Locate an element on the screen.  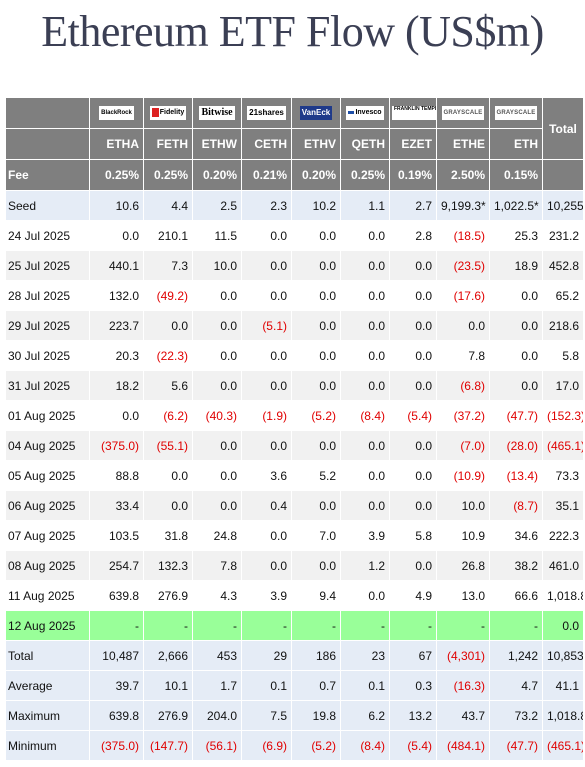
summary-total-cell: (465.1) is located at coordinates (563, 745).